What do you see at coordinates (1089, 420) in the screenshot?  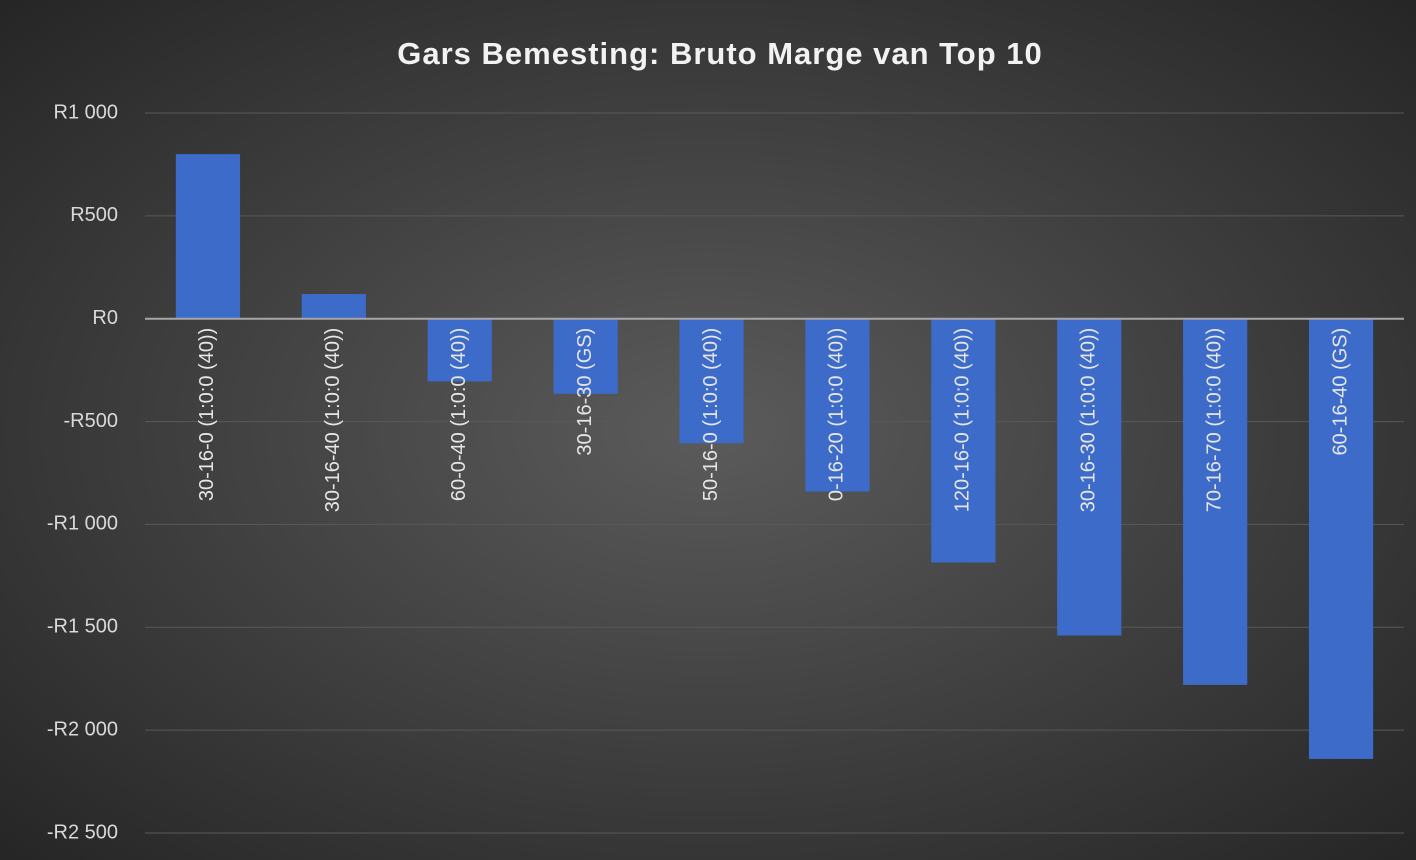 I see `x-tick-label: 30-16-30 (1:0:0 (40))` at bounding box center [1089, 420].